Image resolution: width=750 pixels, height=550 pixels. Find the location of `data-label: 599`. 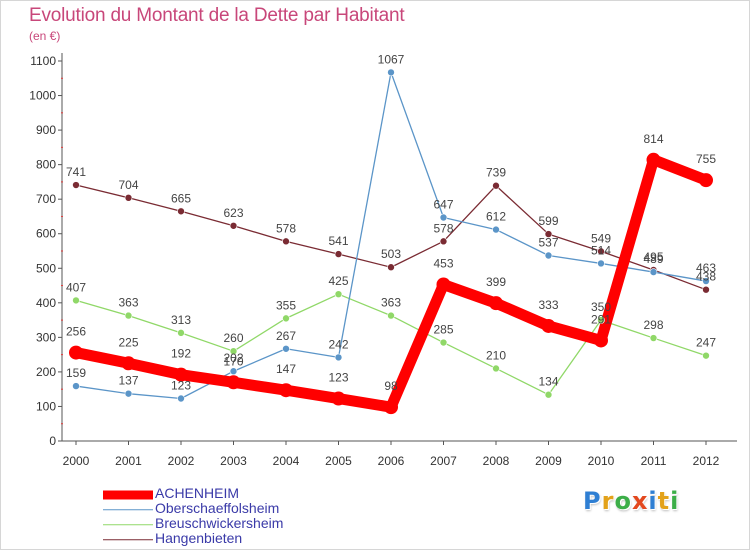

data-label: 599 is located at coordinates (548, 221).